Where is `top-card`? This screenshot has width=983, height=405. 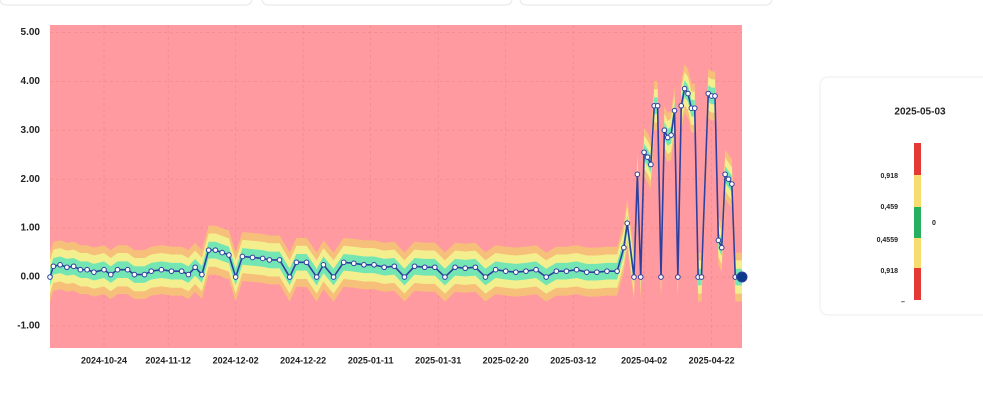 top-card is located at coordinates (387, 3).